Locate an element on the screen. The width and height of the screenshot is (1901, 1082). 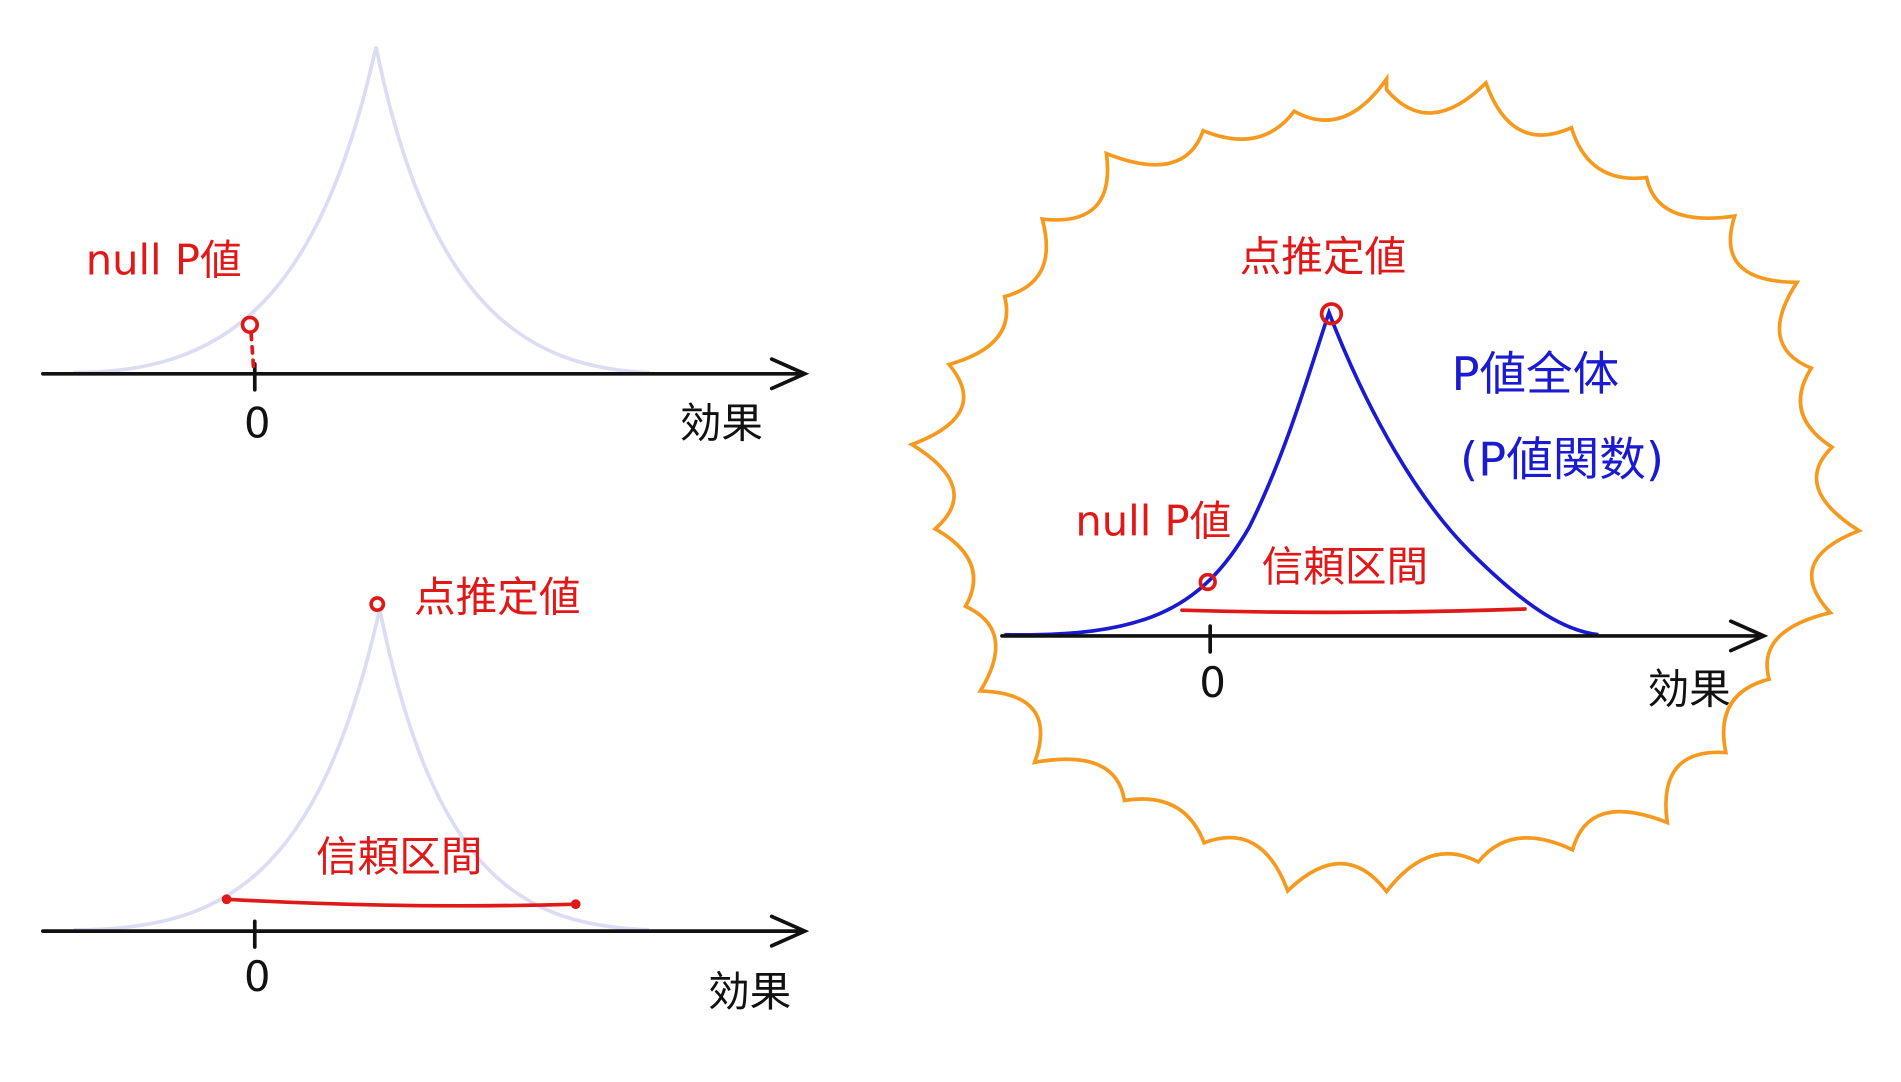
p-value-all-label: P値全体 is located at coordinates (1535, 374).